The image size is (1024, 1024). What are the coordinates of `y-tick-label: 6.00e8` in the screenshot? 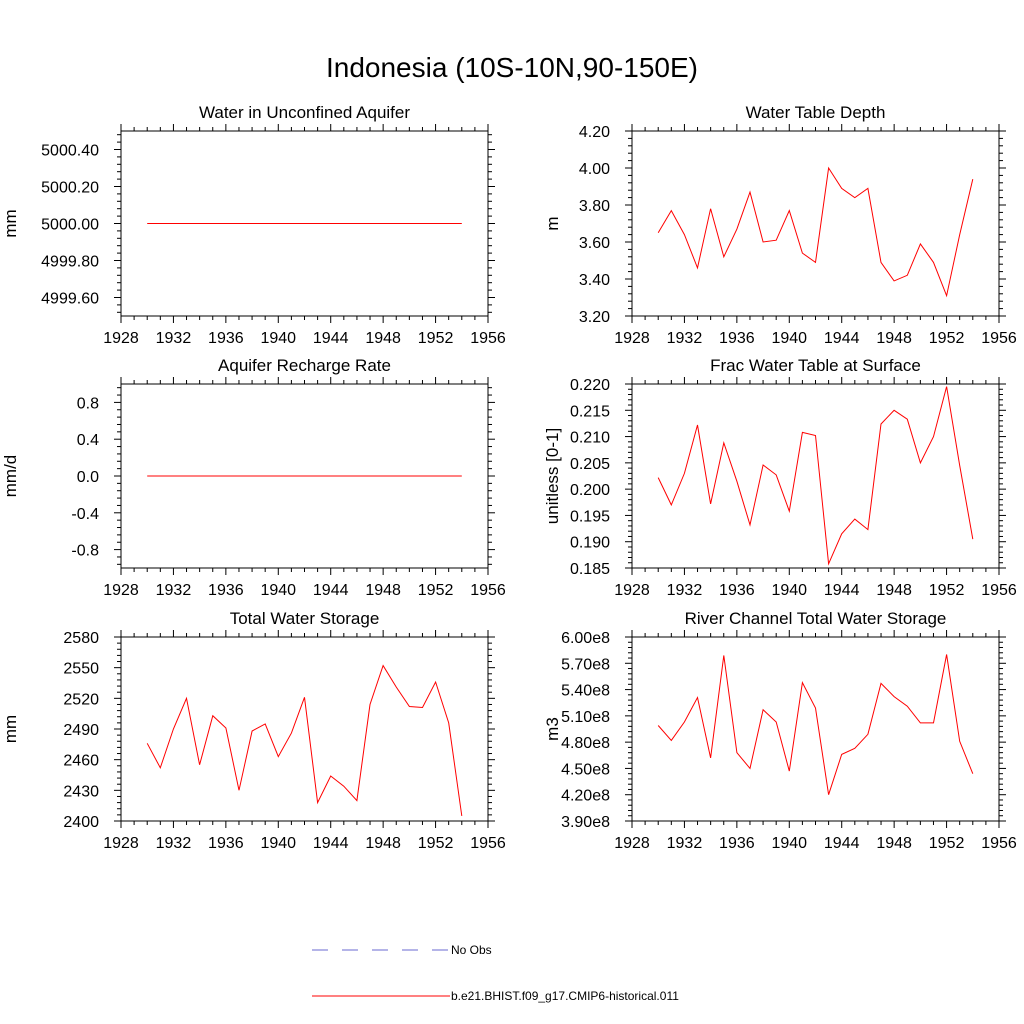 It's located at (585, 638).